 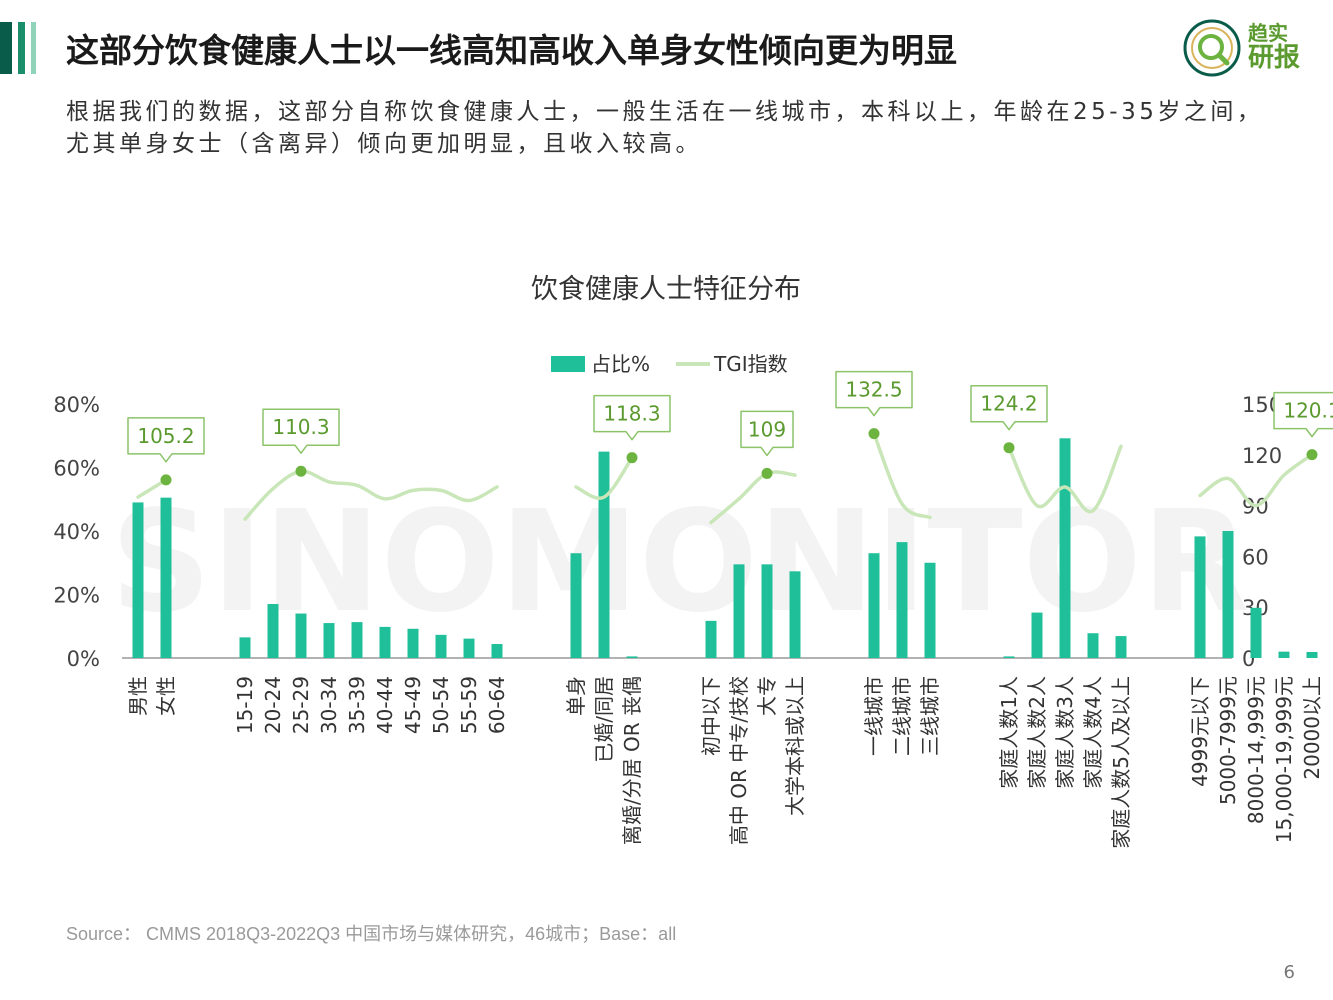 What do you see at coordinates (1008, 404) in the screenshot?
I see `tgi-callout-label: 124.2` at bounding box center [1008, 404].